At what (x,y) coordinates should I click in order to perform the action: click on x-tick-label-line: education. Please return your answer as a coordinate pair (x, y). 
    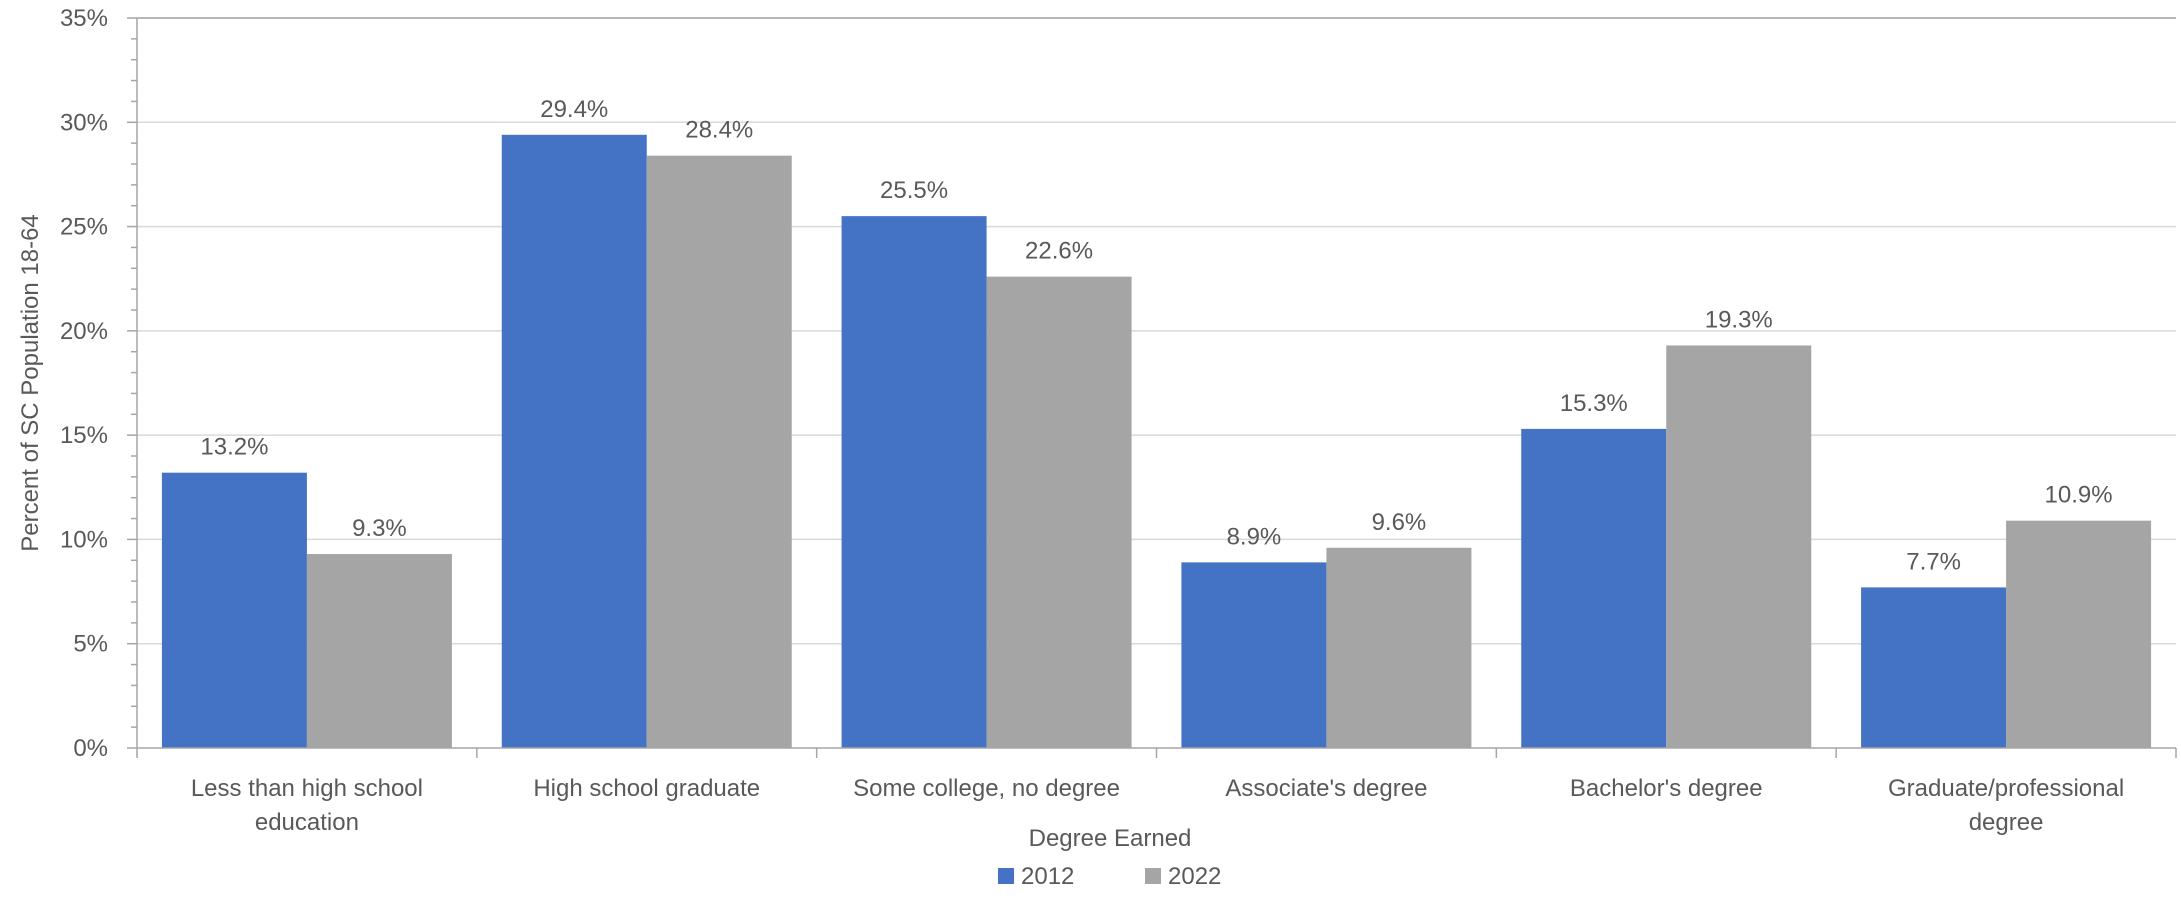
    Looking at the image, I should click on (307, 822).